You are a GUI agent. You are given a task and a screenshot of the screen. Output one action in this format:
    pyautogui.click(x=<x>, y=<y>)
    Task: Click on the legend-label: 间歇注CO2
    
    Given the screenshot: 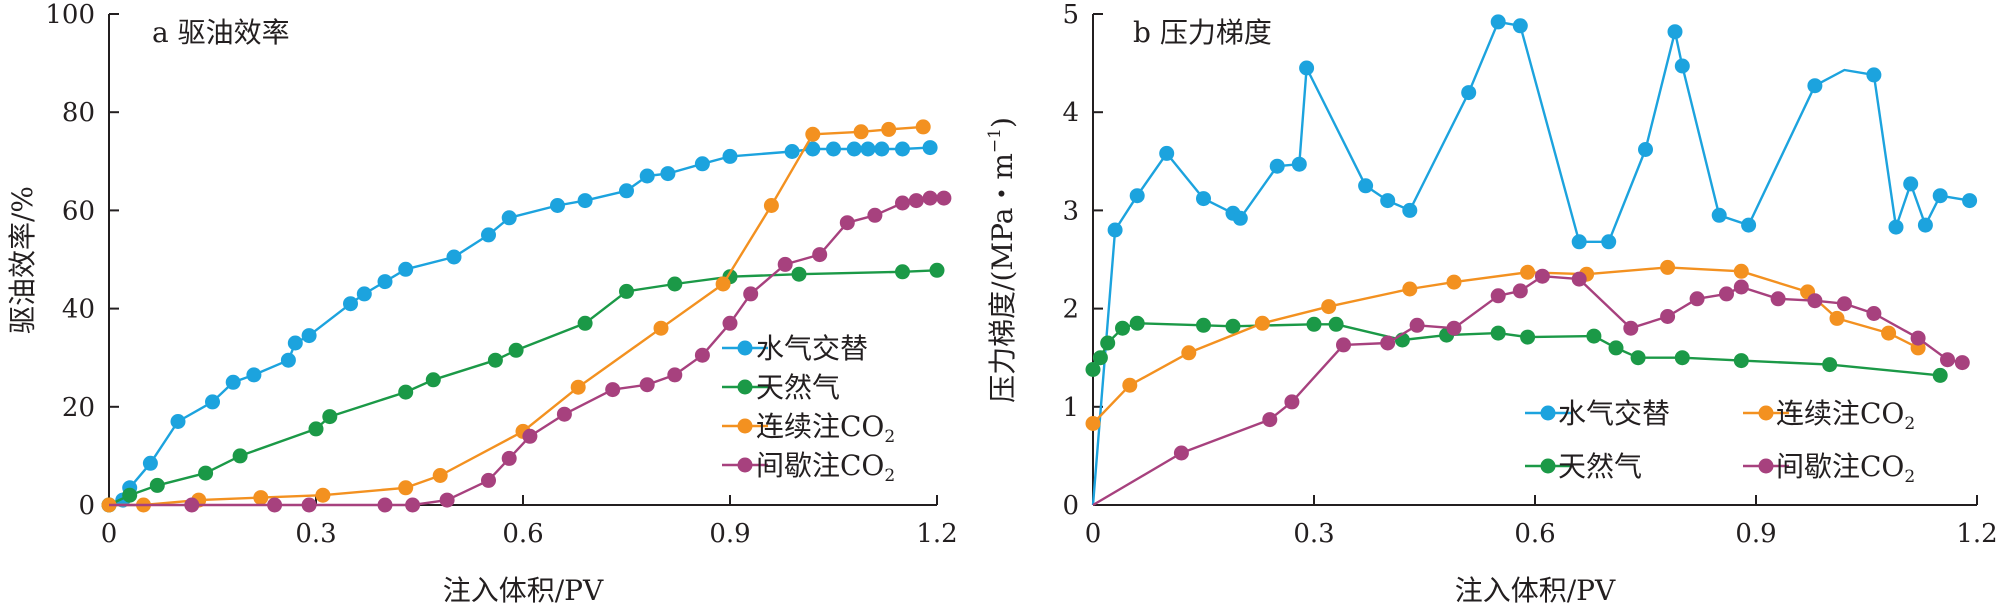 What is the action you would take?
    pyautogui.click(x=1845, y=468)
    